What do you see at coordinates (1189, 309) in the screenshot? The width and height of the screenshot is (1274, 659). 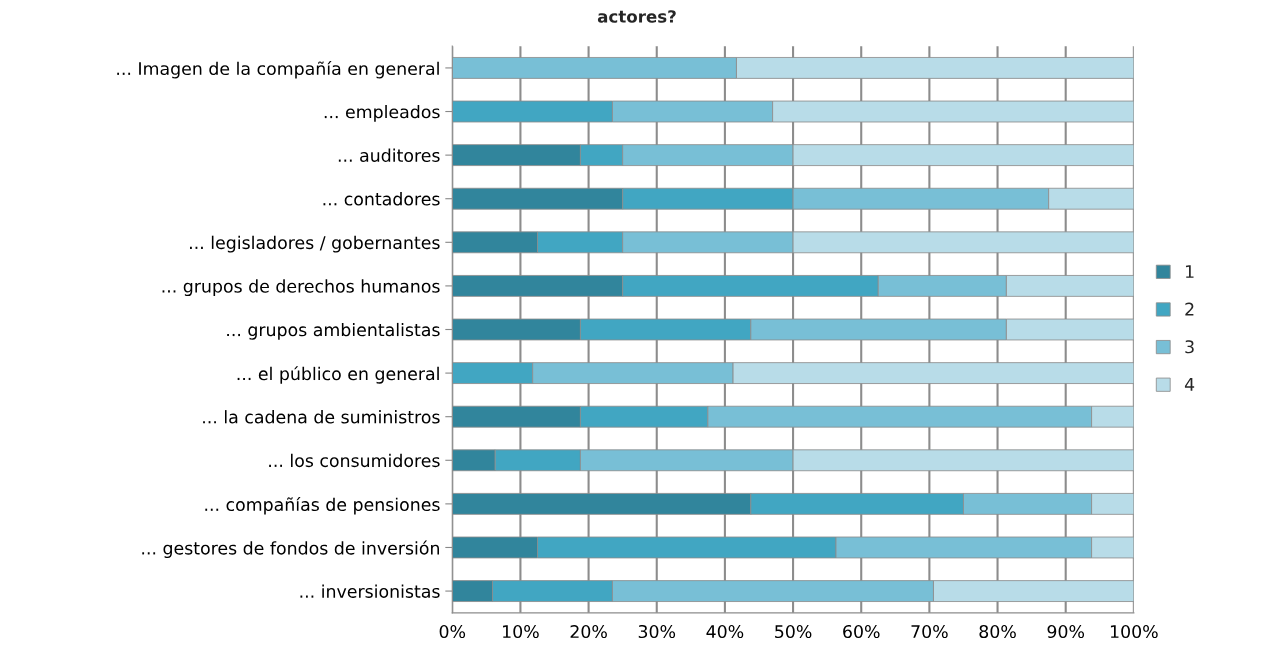 I see `legend-label: 2` at bounding box center [1189, 309].